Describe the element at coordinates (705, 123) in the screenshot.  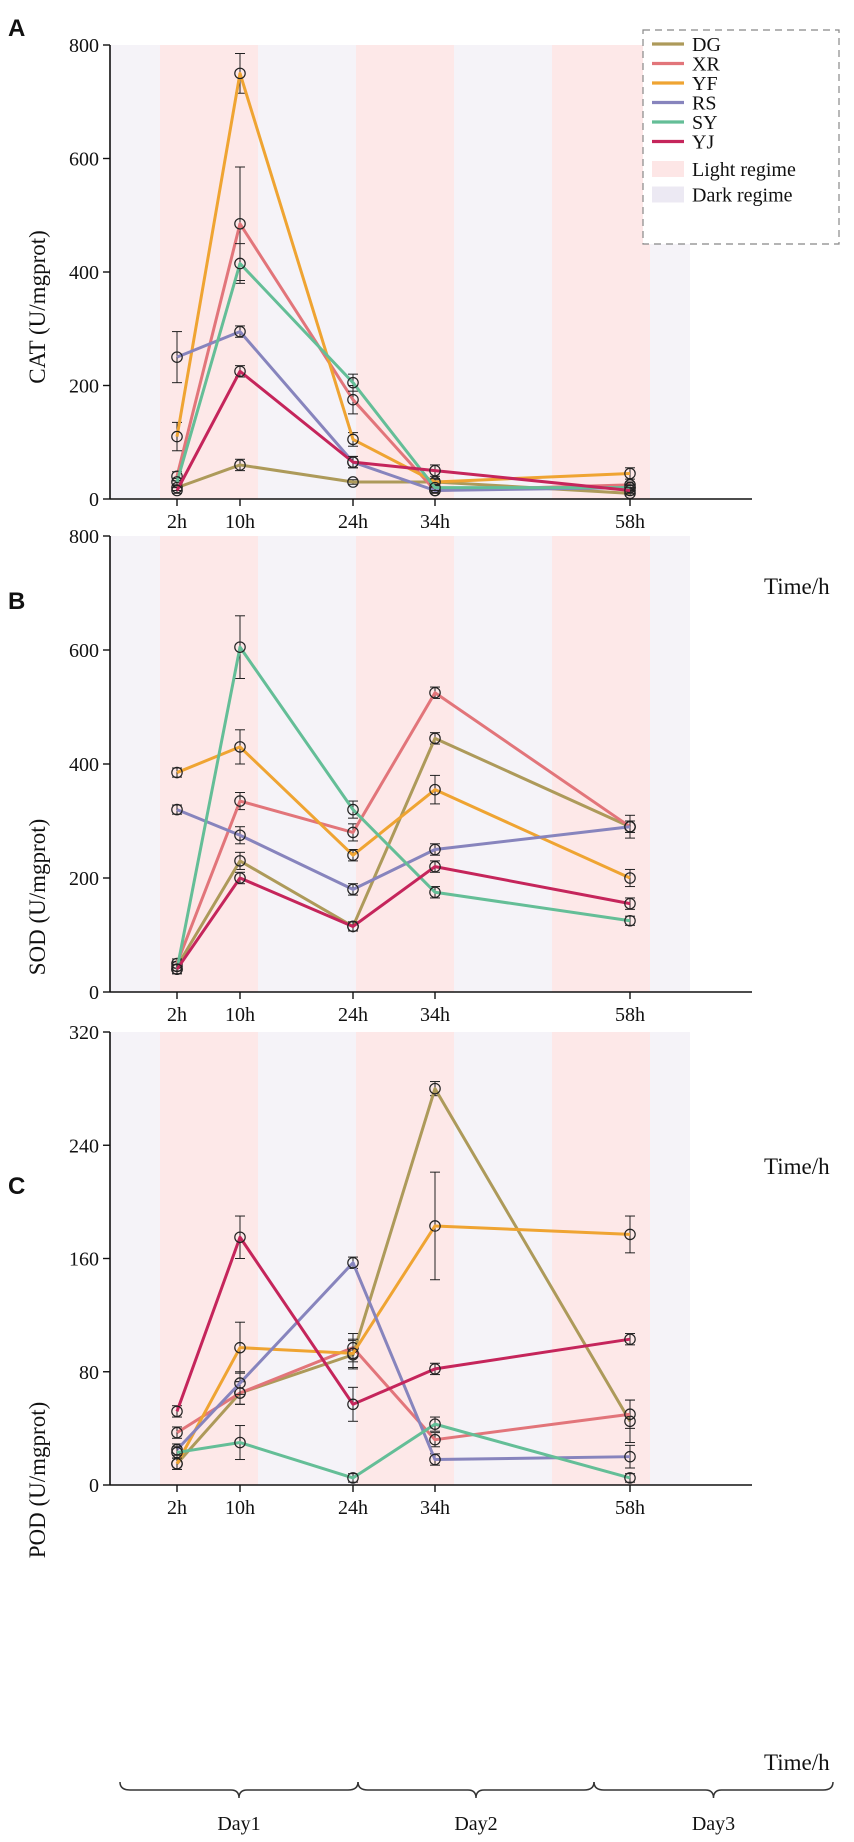
I see `legend-label-sy: SY` at that location.